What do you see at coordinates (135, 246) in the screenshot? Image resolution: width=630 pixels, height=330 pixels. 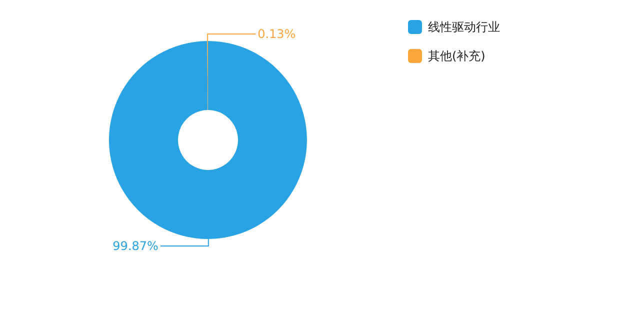 I see `data-label: 99.87%` at bounding box center [135, 246].